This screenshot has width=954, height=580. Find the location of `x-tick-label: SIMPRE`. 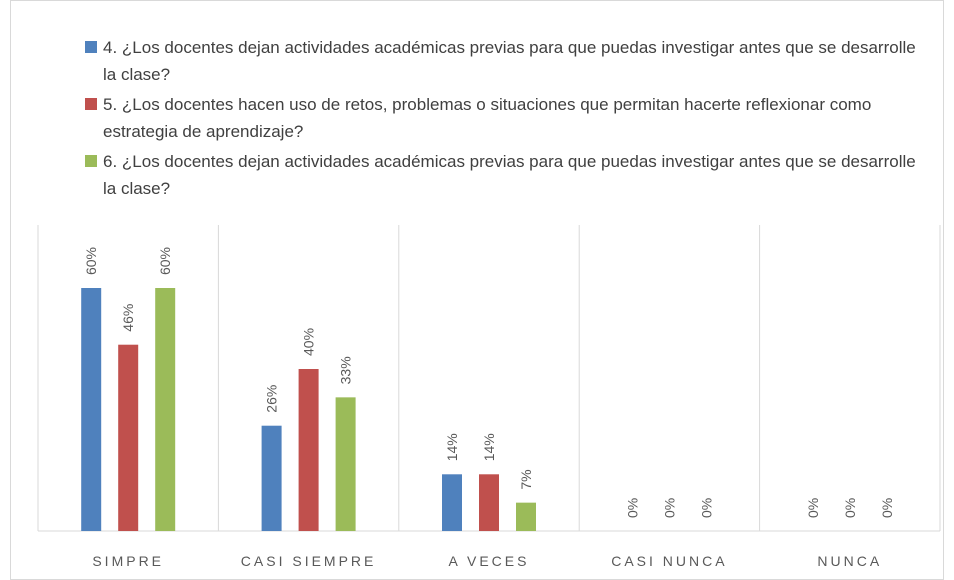

x-tick-label: SIMPRE is located at coordinates (128, 561).